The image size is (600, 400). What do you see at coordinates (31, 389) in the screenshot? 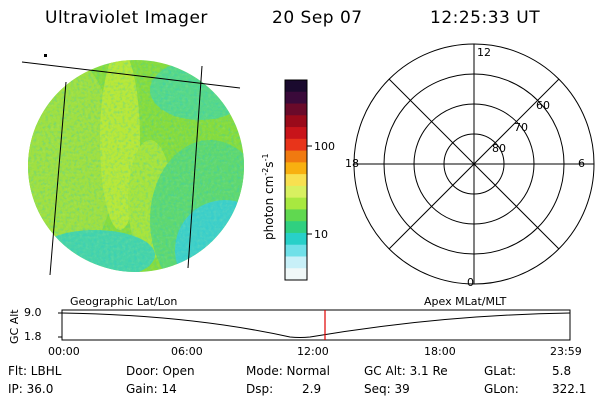
I see `ip-info: IP: 36.0` at bounding box center [31, 389].